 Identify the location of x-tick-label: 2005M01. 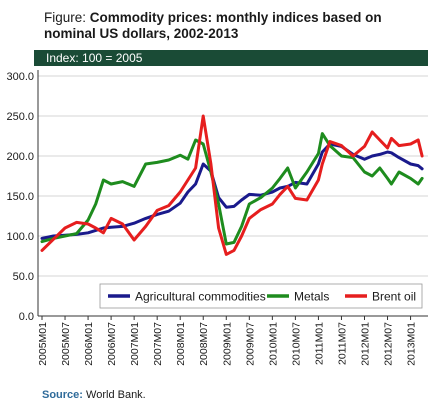
(43, 344).